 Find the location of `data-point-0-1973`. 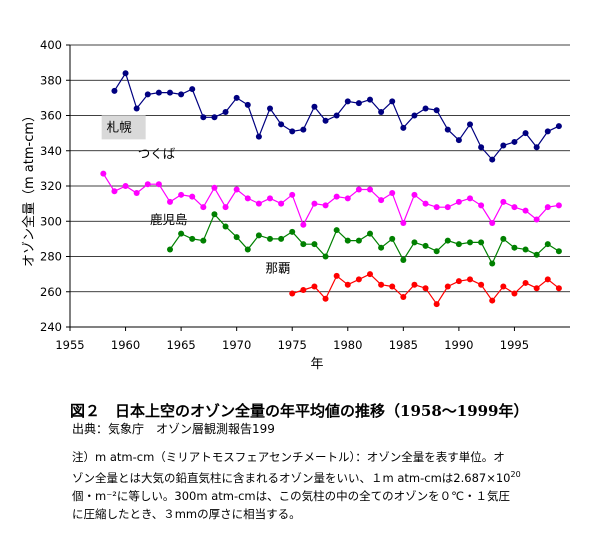

data-point-0-1973 is located at coordinates (270, 108).